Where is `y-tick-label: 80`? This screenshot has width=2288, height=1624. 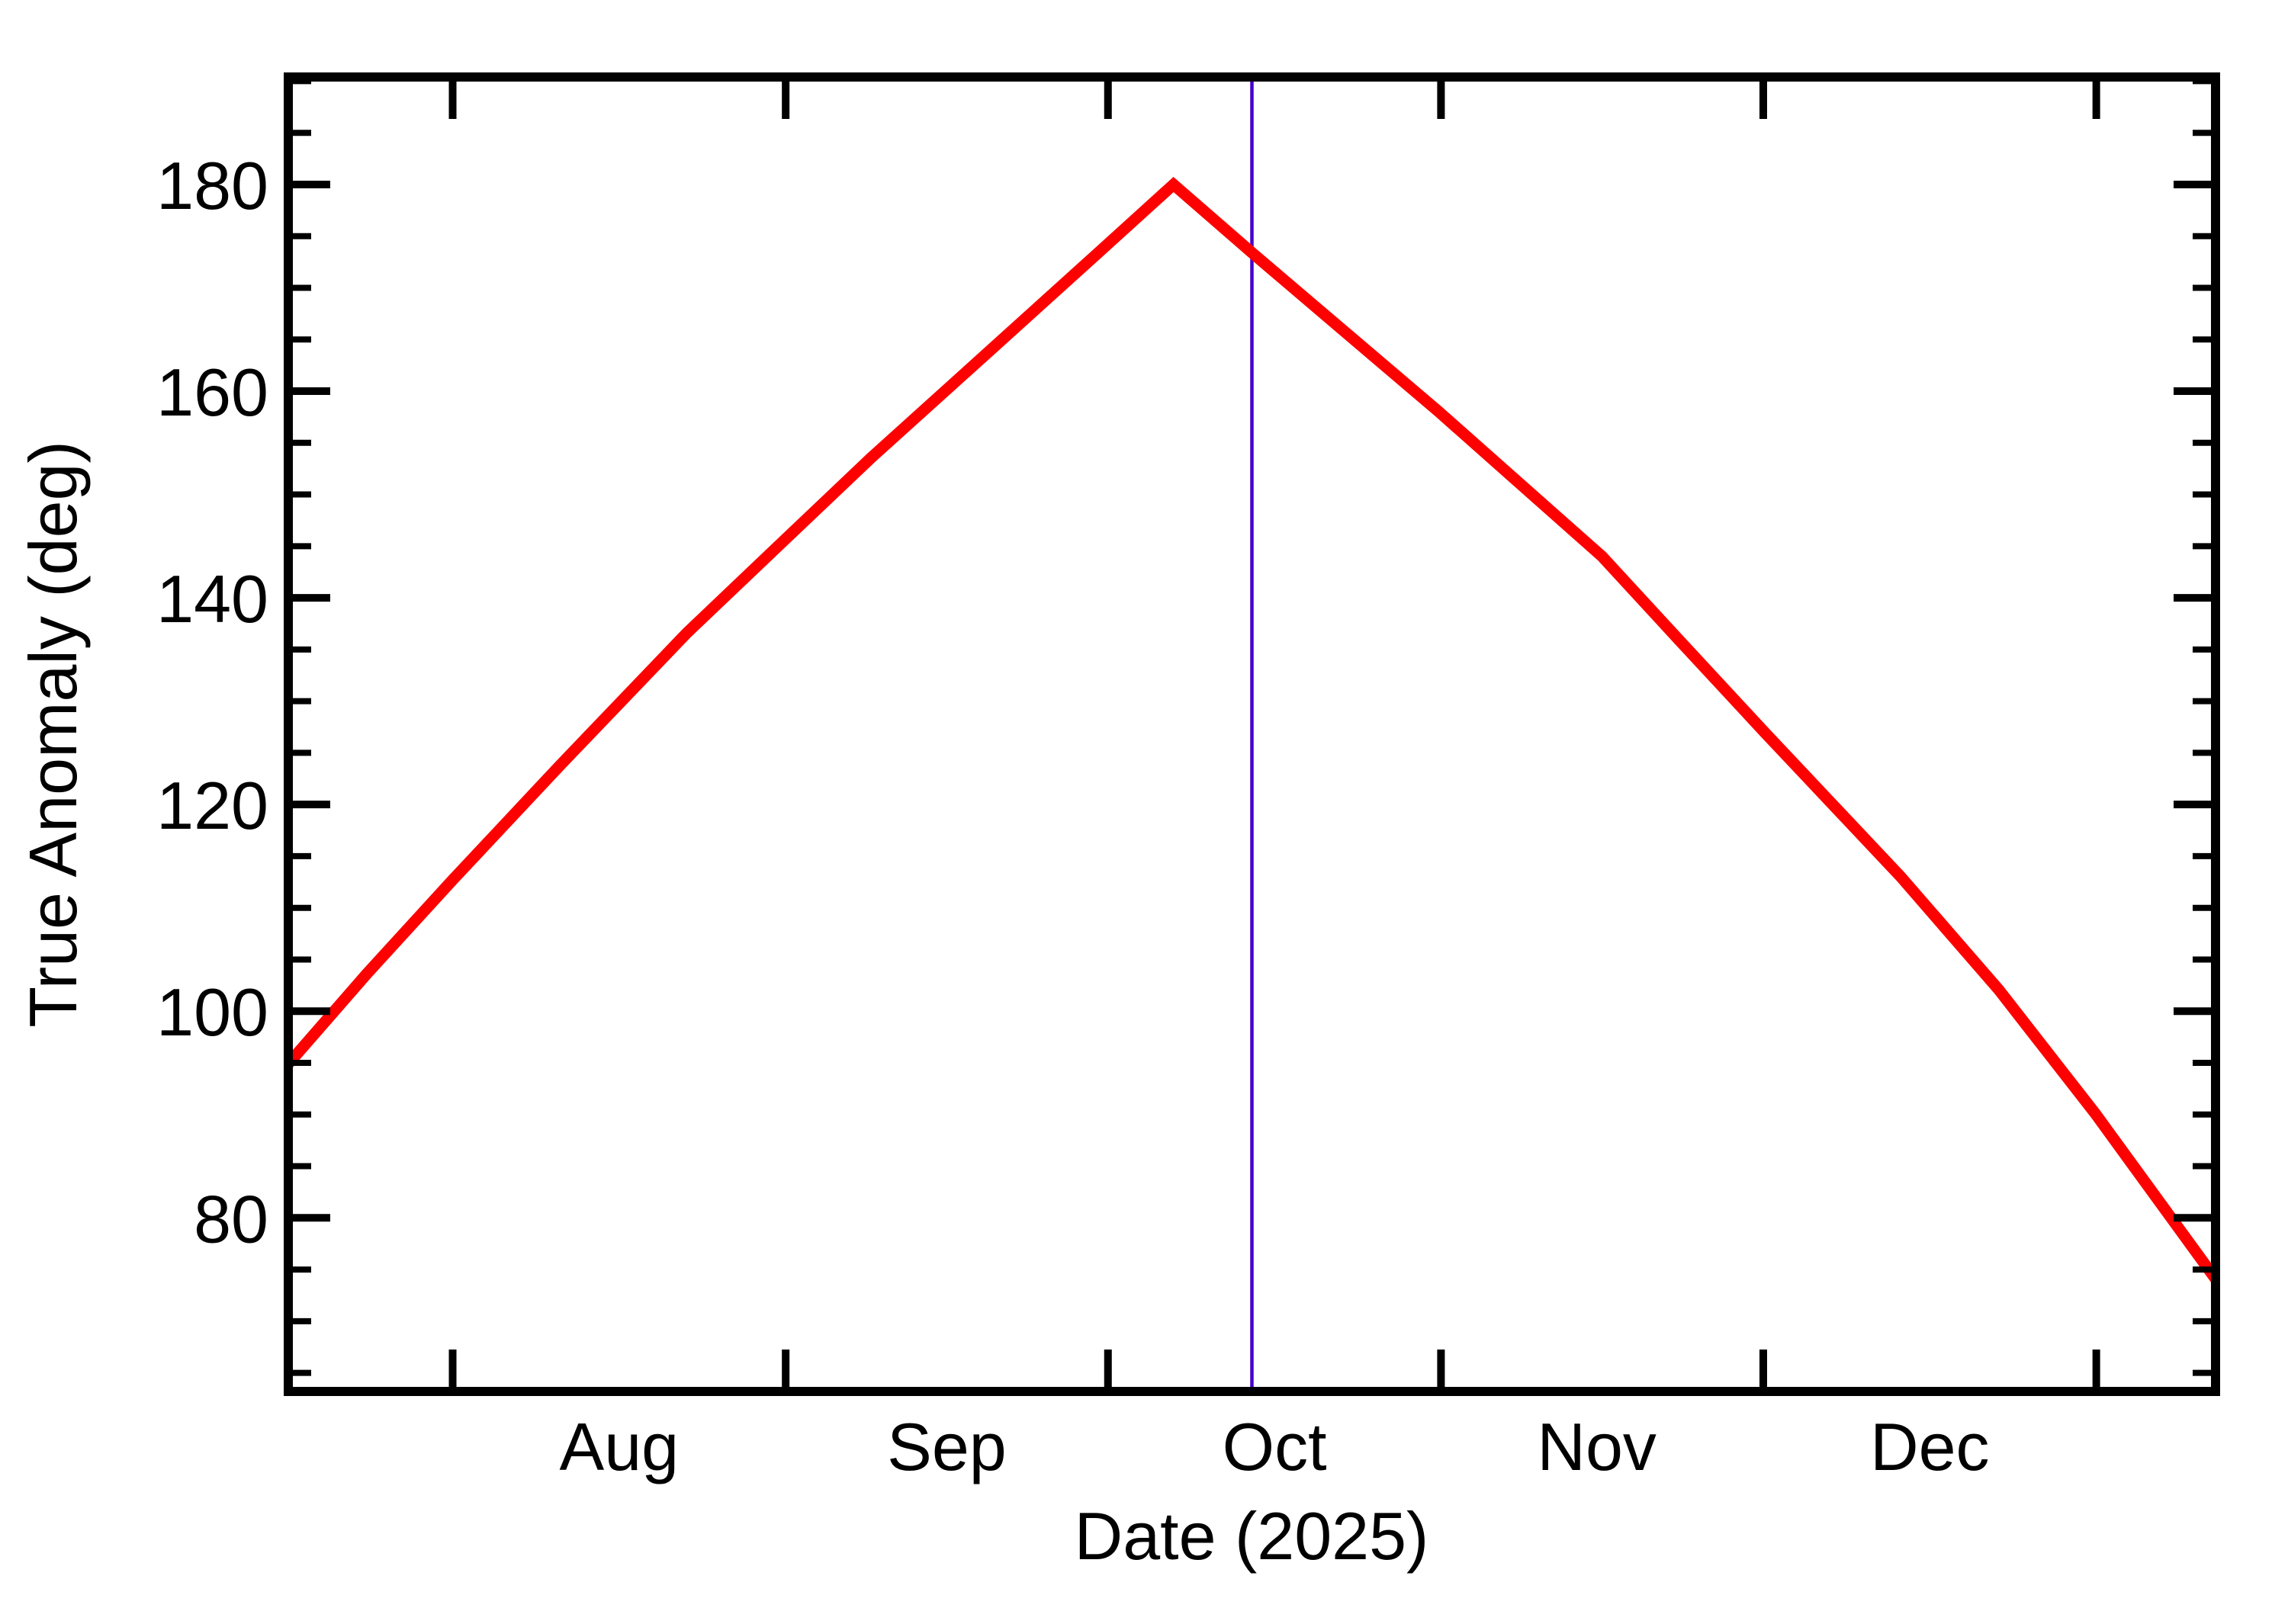
y-tick-label: 80 is located at coordinates (231, 1219).